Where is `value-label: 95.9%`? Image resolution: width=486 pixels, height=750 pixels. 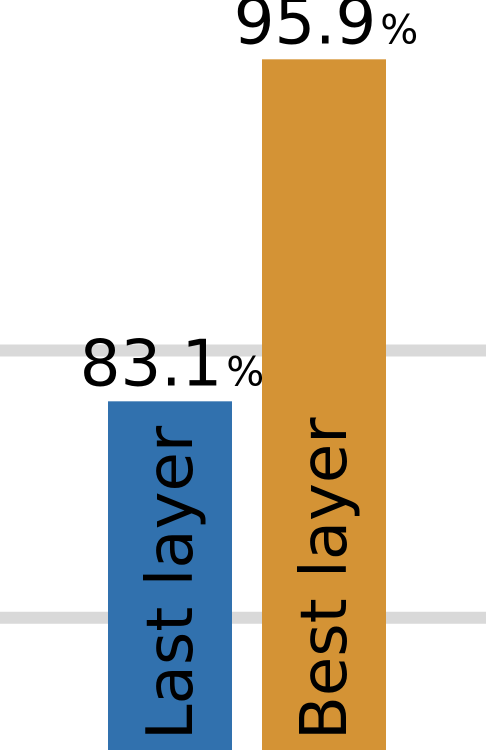
value-label: 95.9% is located at coordinates (326, 29).